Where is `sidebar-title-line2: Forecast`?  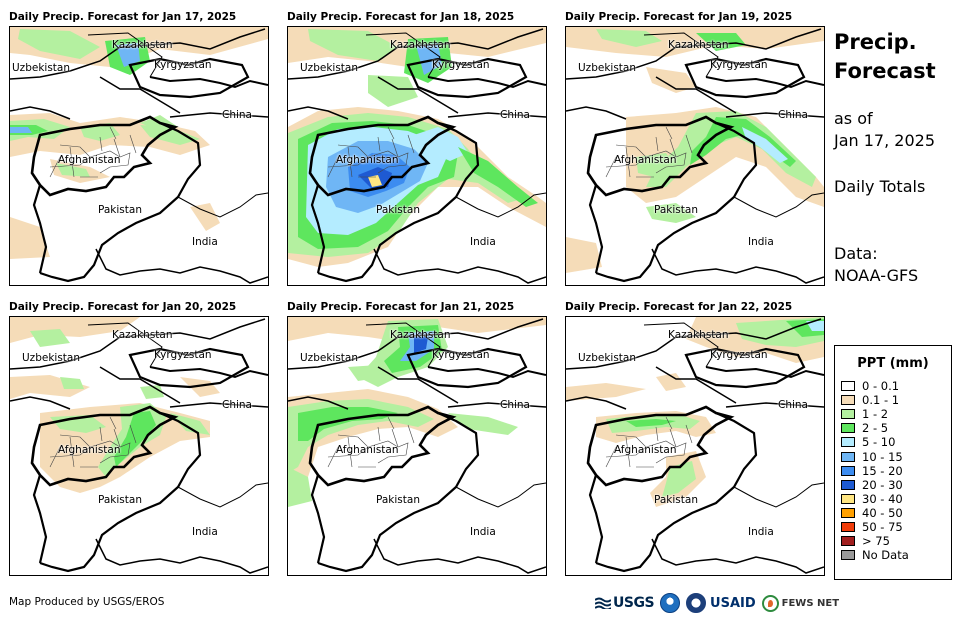 sidebar-title-line2: Forecast is located at coordinates (885, 71).